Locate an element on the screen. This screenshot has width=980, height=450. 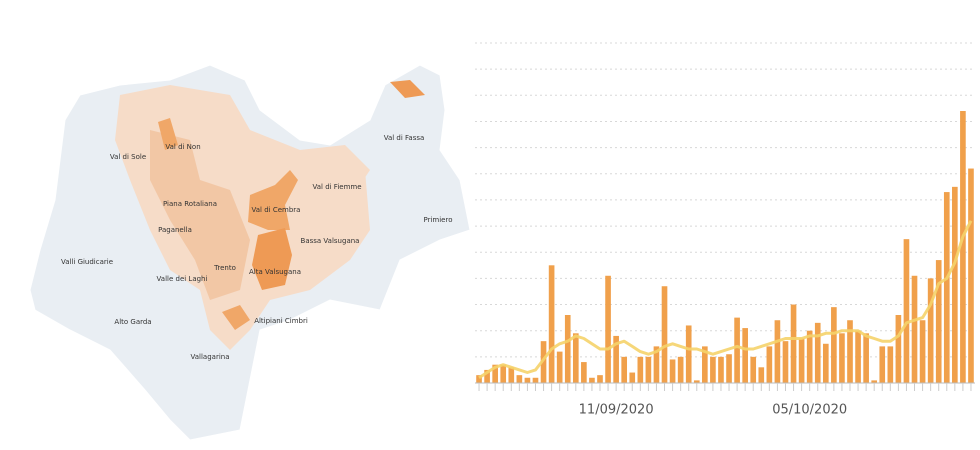
map-label: Alto Garda is located at coordinates (132, 322).